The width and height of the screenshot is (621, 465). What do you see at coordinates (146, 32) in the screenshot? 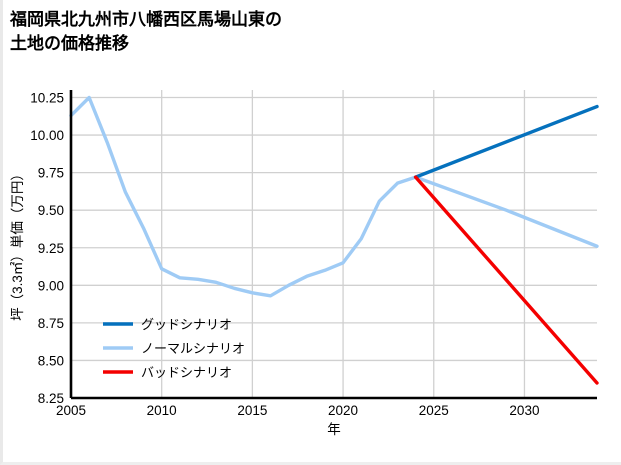
I see `page-title: 福岡県北九州市八幡西区馬場山東の 土地の価格推移` at bounding box center [146, 32].